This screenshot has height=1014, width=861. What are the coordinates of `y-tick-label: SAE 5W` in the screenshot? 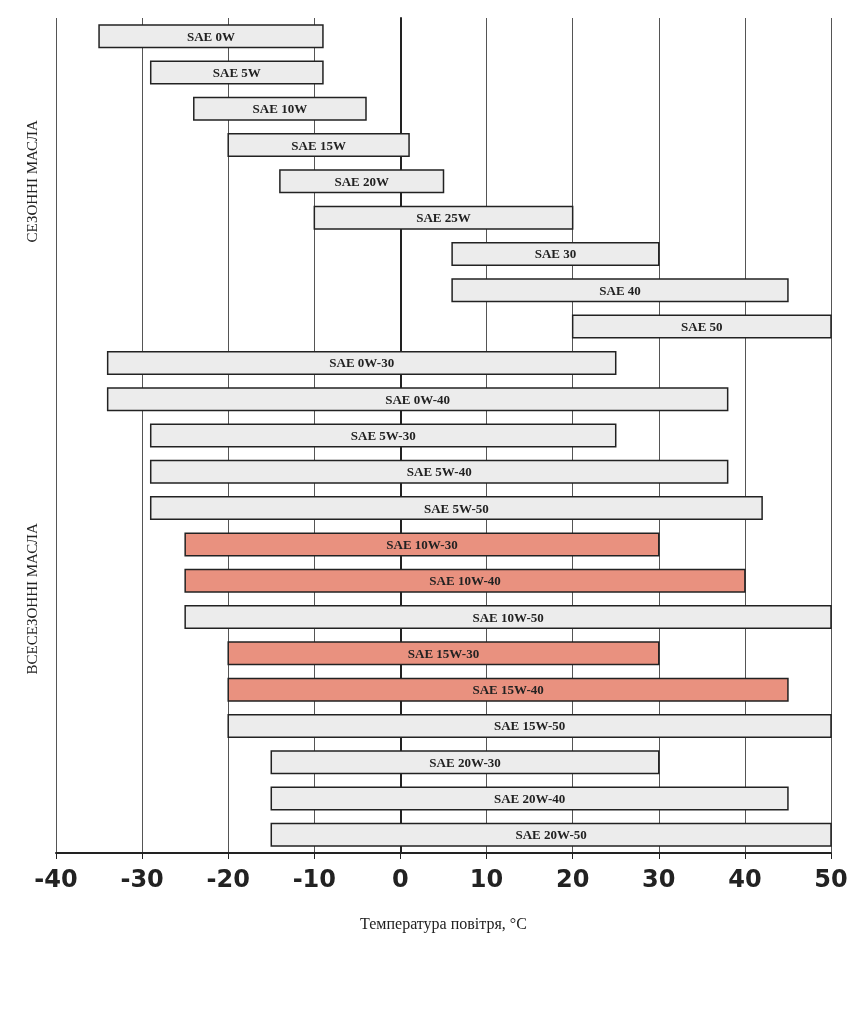 It's located at (236, 72).